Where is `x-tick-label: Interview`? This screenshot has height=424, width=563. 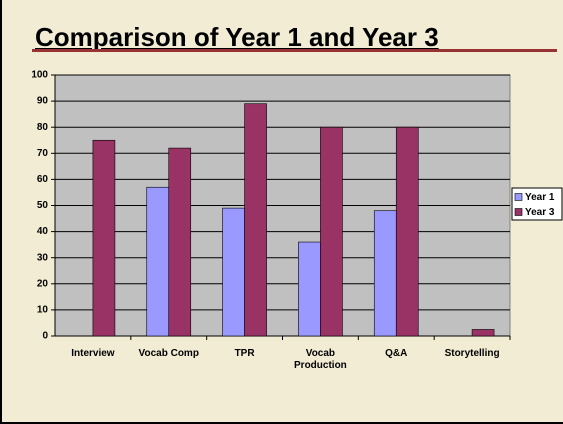
x-tick-label: Interview is located at coordinates (93, 353).